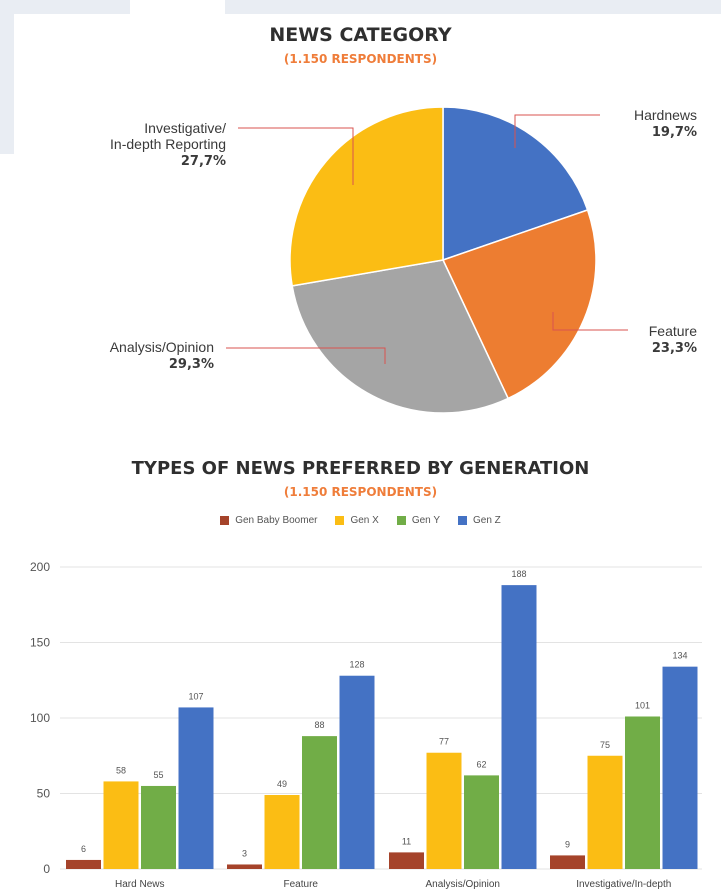  I want to click on bar-data-label: 49, so click(282, 784).